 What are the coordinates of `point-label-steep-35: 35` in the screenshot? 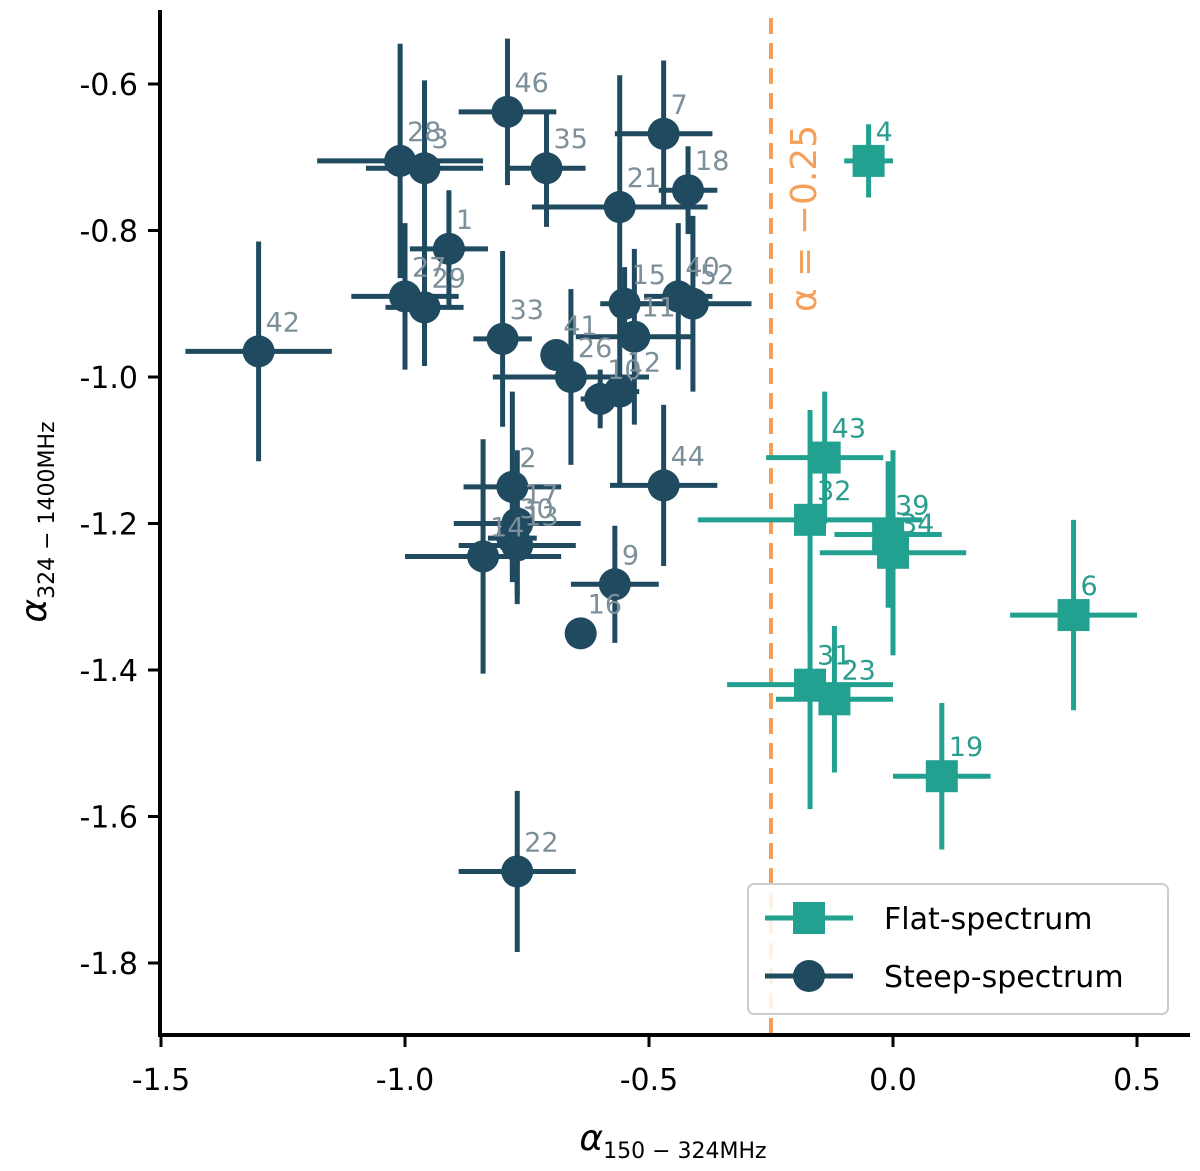 It's located at (571, 139).